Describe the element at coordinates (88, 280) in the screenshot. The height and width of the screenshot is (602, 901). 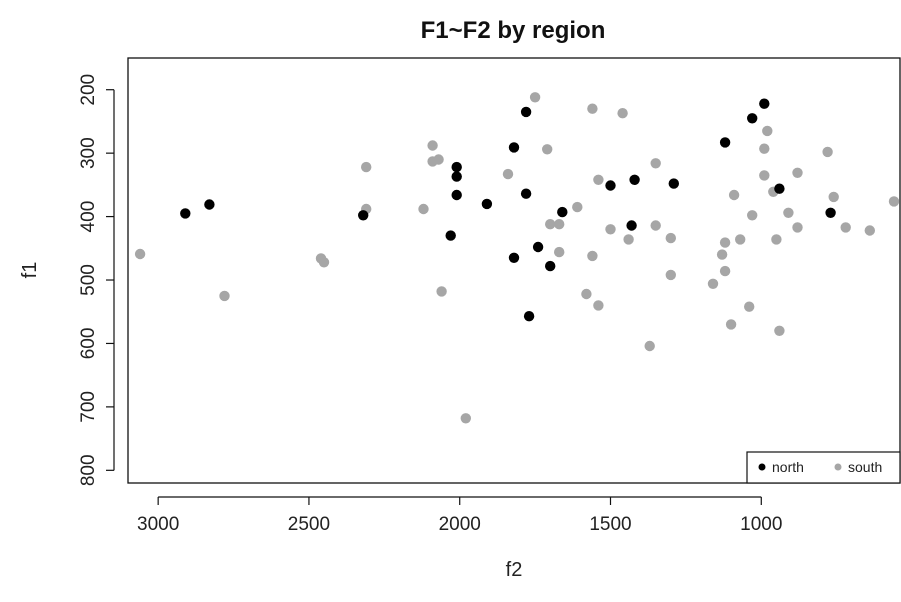
I see `y-tick-label: 500` at that location.